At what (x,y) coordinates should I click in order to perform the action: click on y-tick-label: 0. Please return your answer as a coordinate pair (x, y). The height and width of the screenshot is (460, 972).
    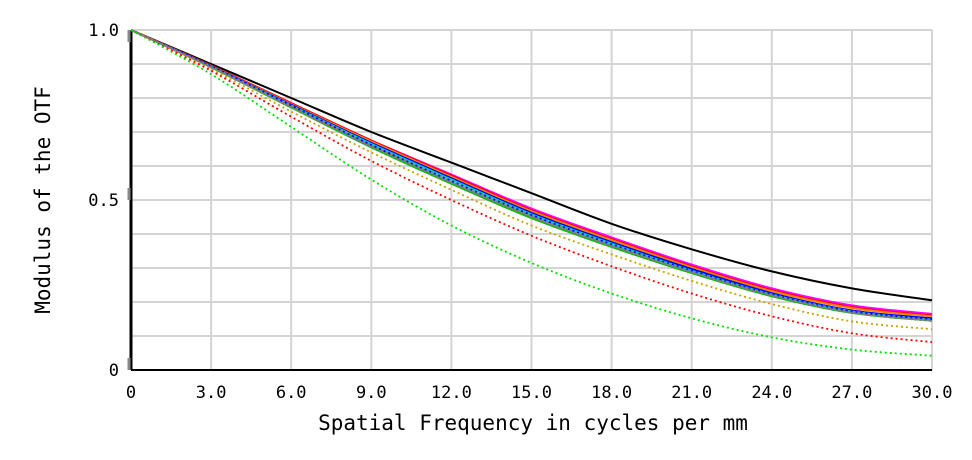
    Looking at the image, I should click on (114, 371).